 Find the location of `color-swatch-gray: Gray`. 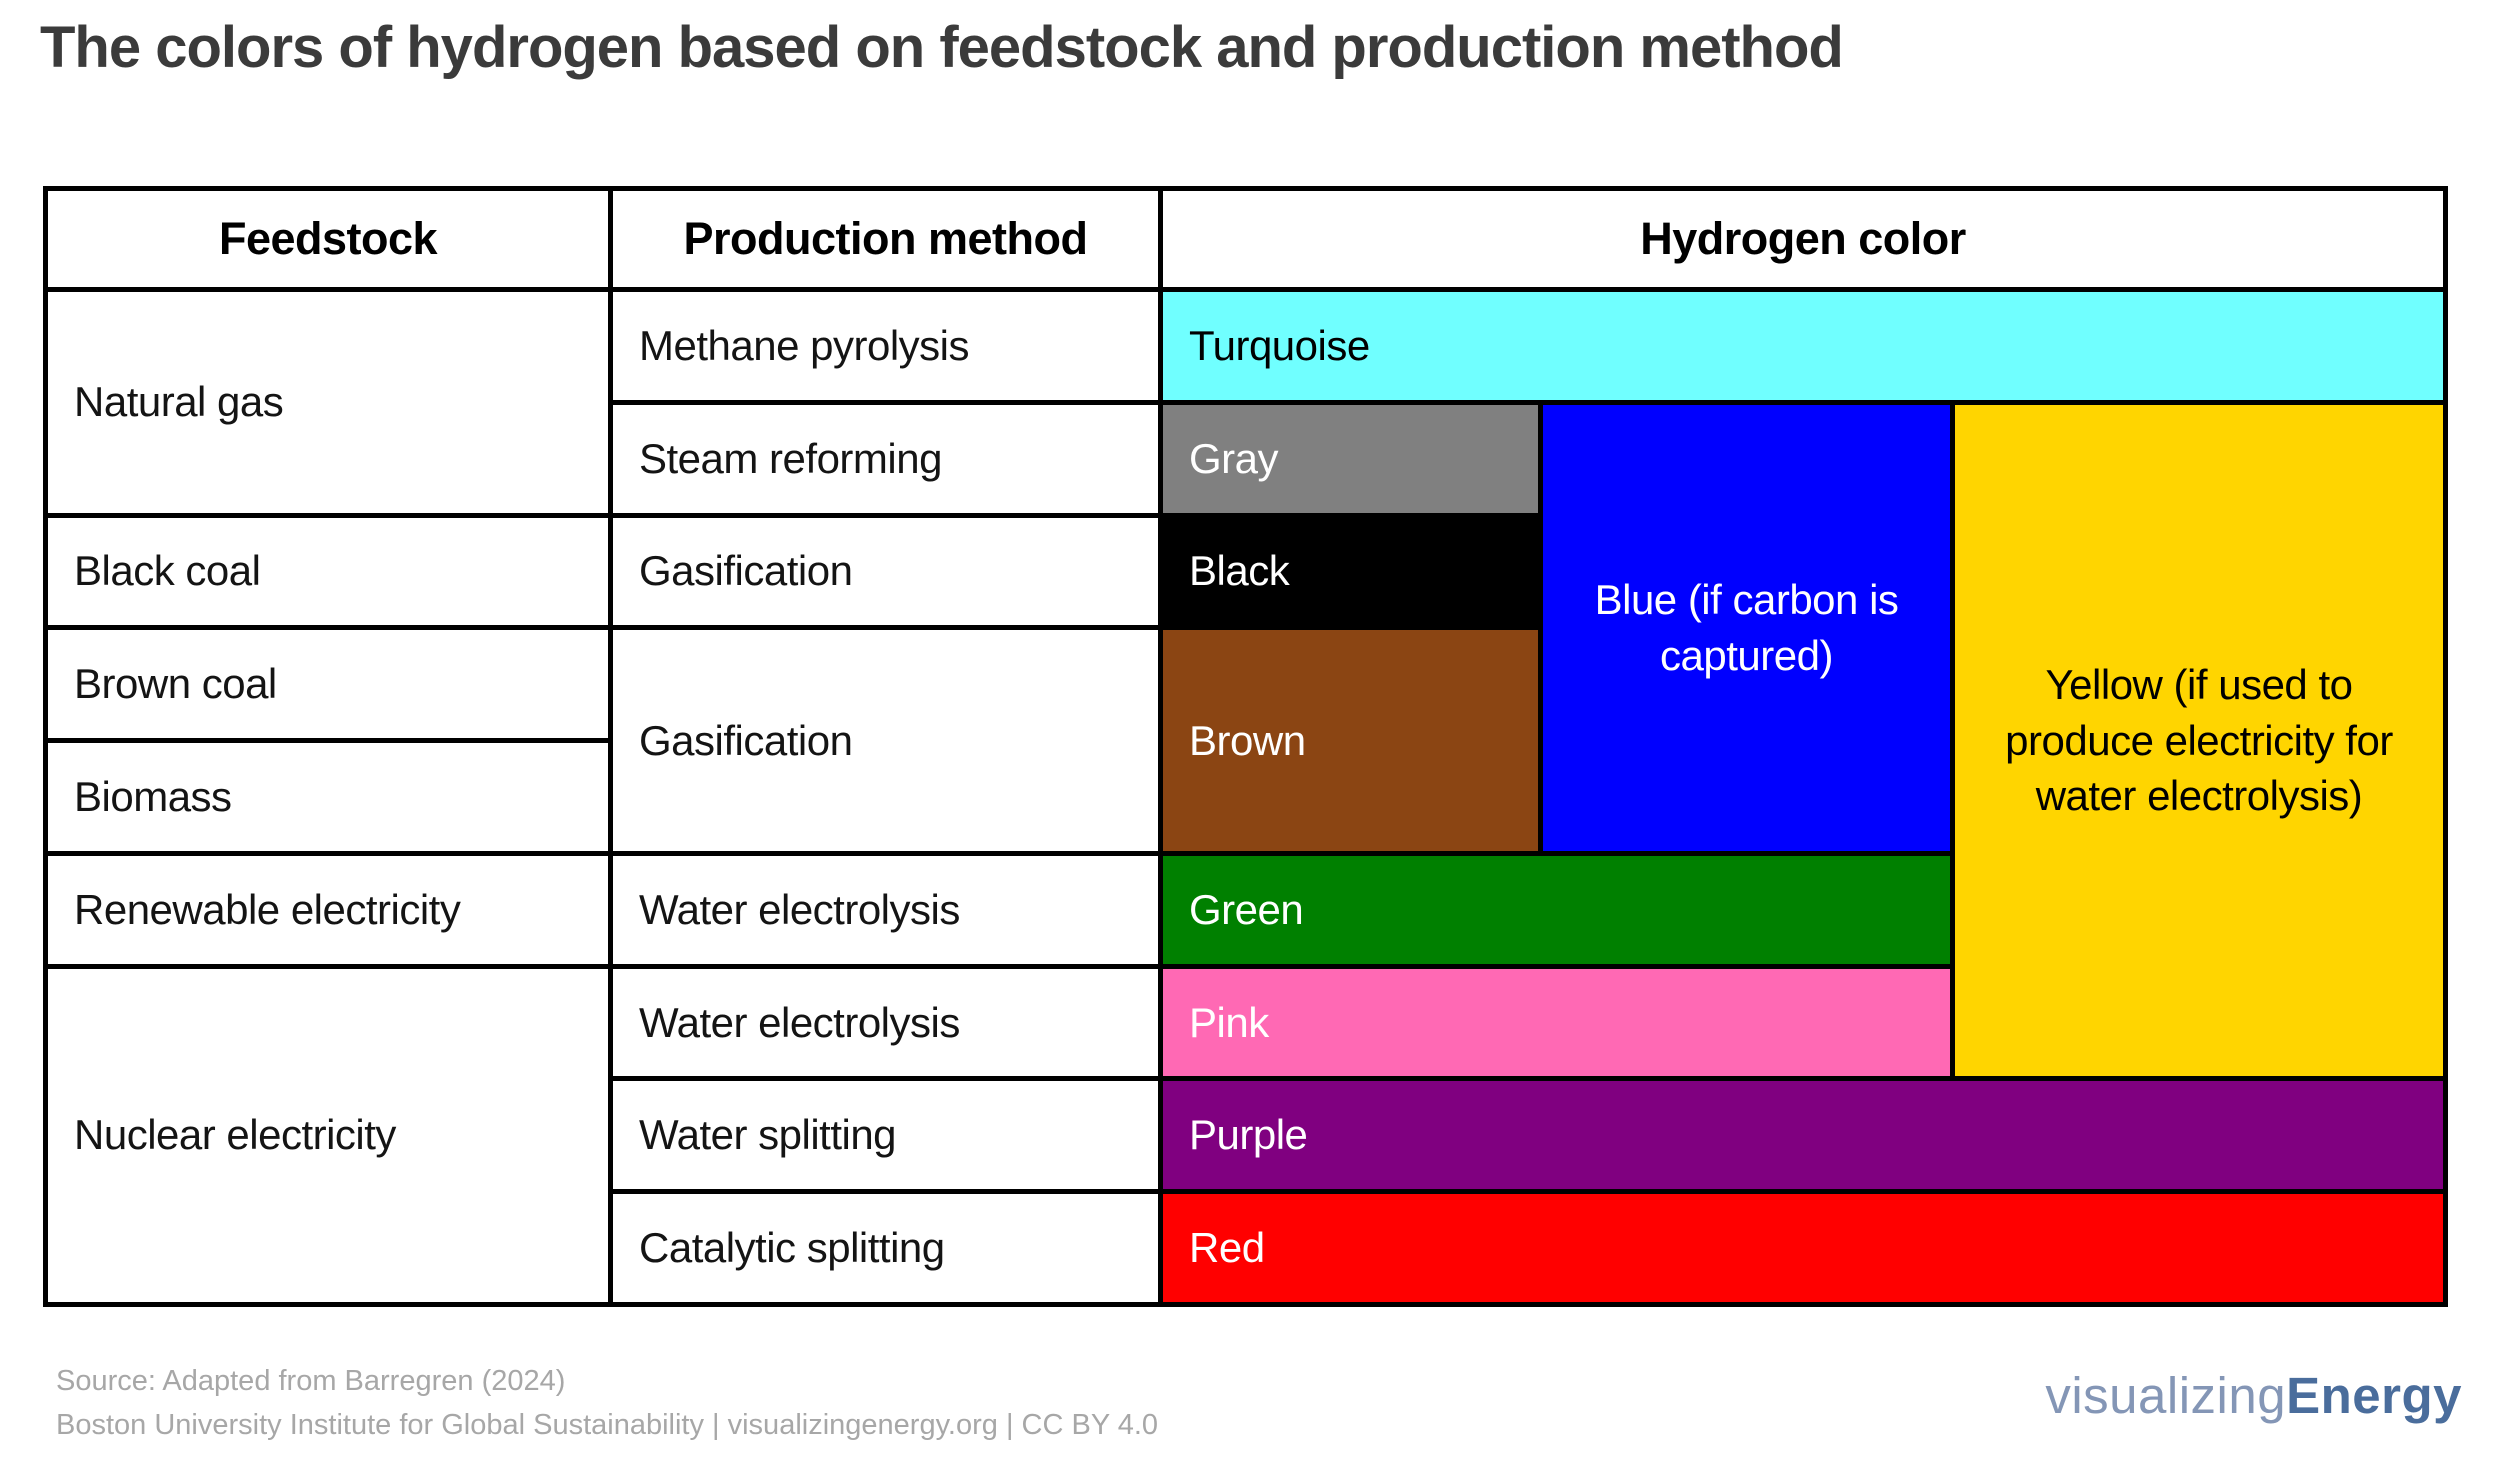

color-swatch-gray: Gray is located at coordinates (1350, 458).